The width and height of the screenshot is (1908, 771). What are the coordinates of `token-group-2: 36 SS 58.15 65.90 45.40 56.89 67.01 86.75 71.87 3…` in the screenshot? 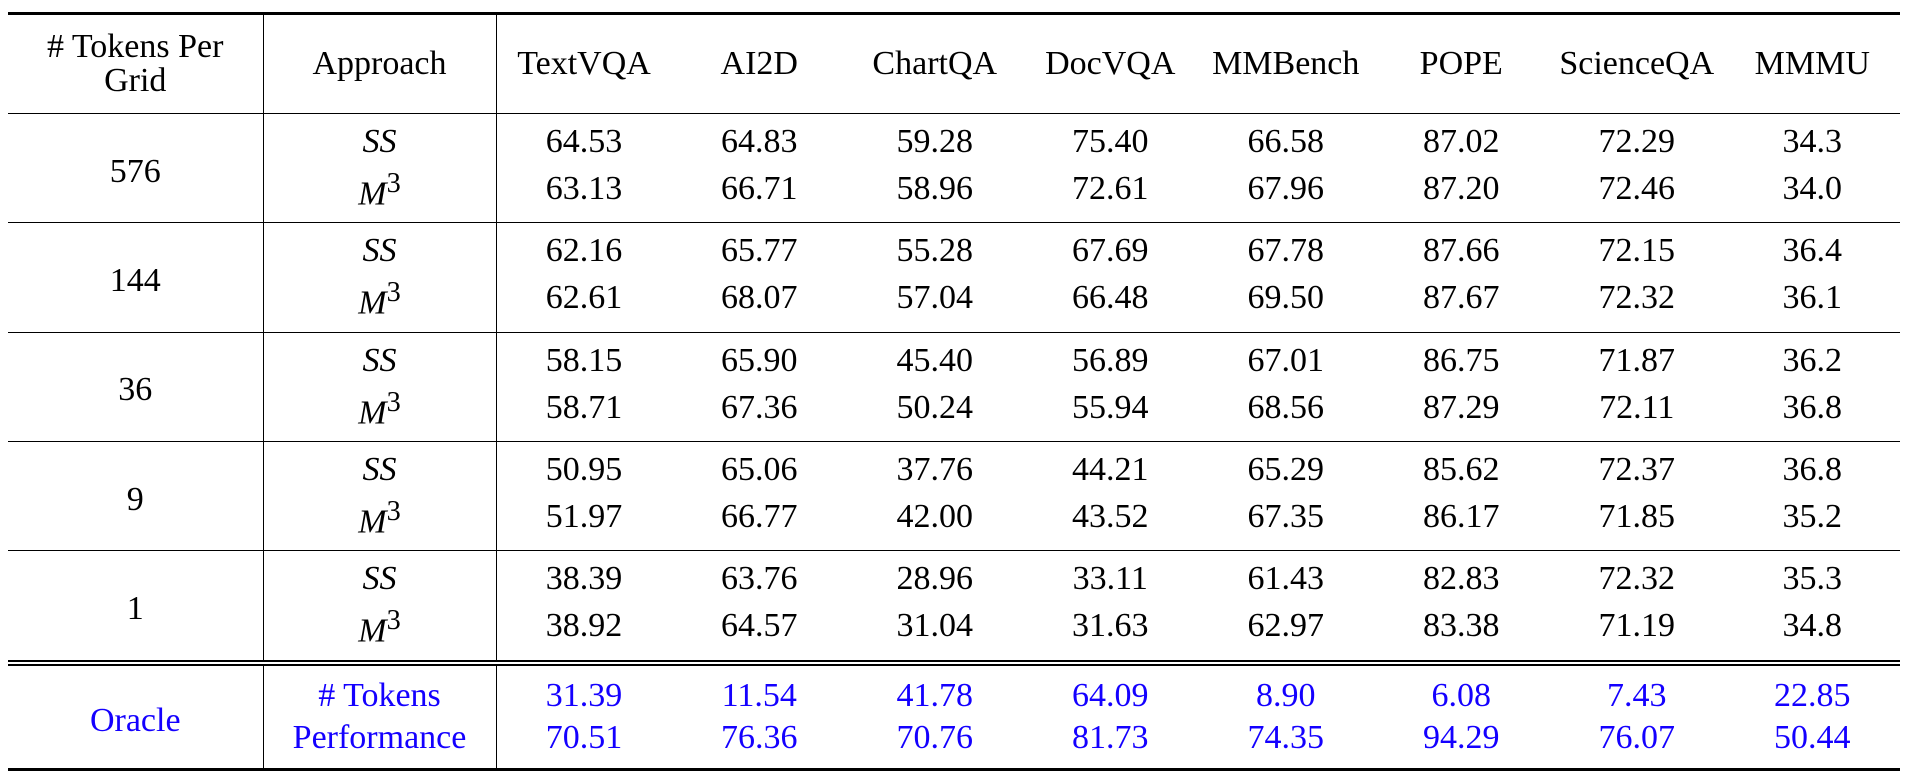 It's located at (954, 387).